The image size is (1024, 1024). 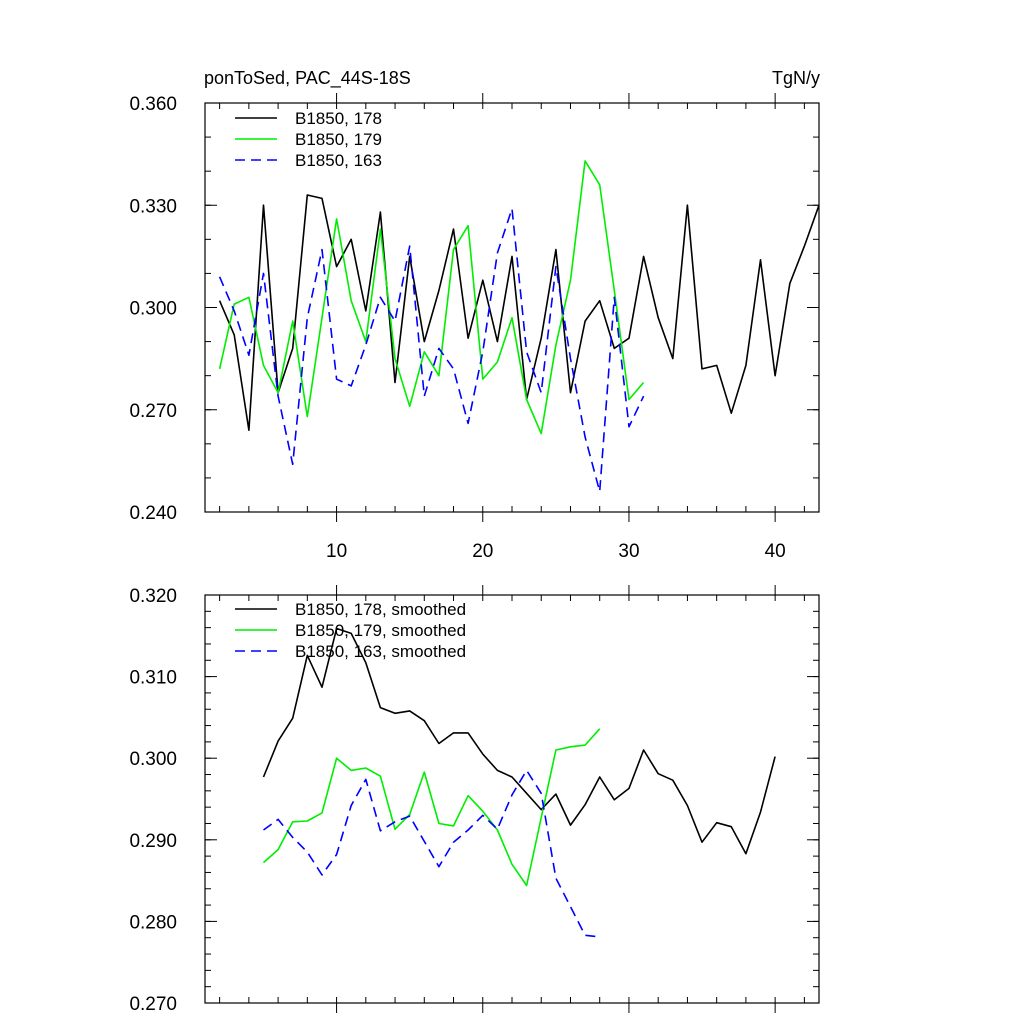 What do you see at coordinates (307, 78) in the screenshot?
I see `chart-title: ponToSed, PAC_44S-18S` at bounding box center [307, 78].